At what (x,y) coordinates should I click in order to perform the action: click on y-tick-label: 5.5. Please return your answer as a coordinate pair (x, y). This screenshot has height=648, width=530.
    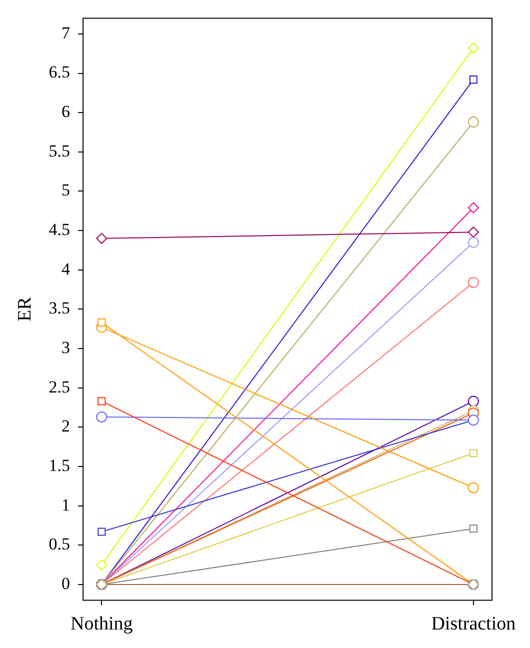
    Looking at the image, I should click on (59, 150).